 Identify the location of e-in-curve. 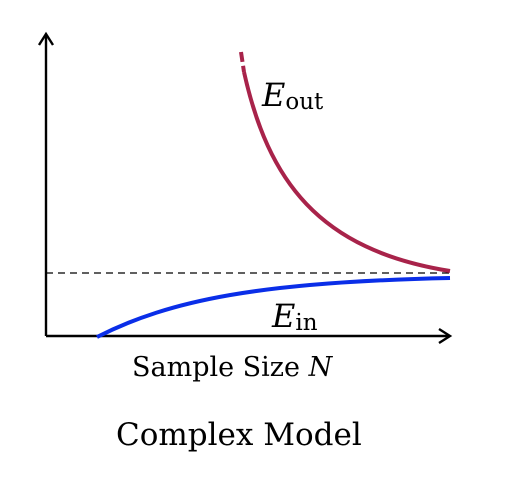
(273, 307).